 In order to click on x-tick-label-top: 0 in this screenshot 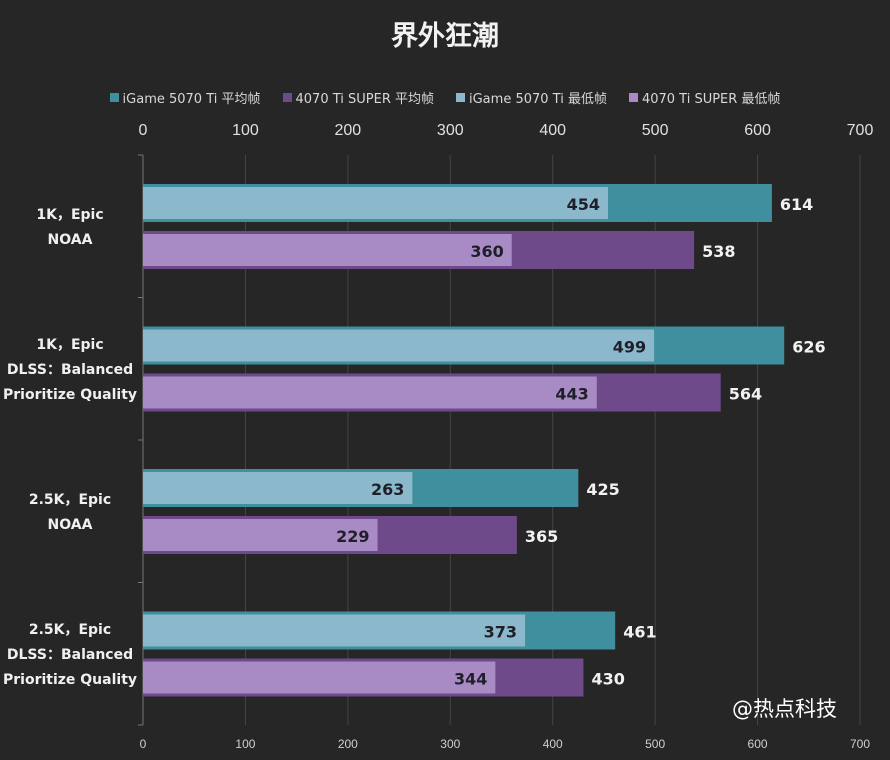, I will do `click(143, 130)`.